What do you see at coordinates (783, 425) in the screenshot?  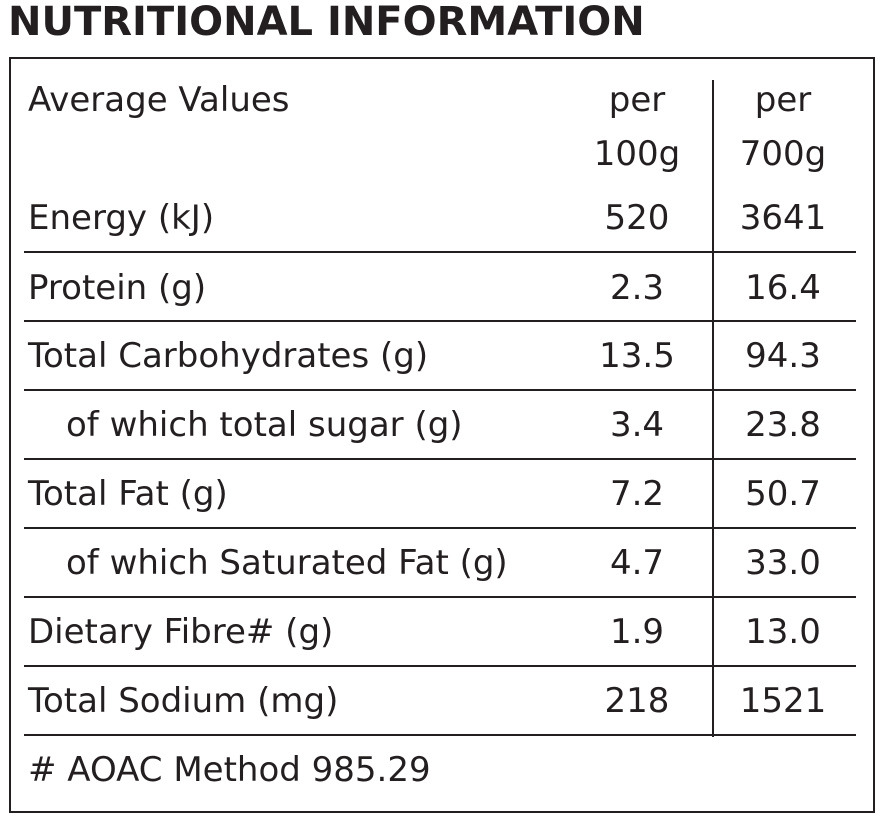 I see `row-value-sugar-700g: 23.8` at bounding box center [783, 425].